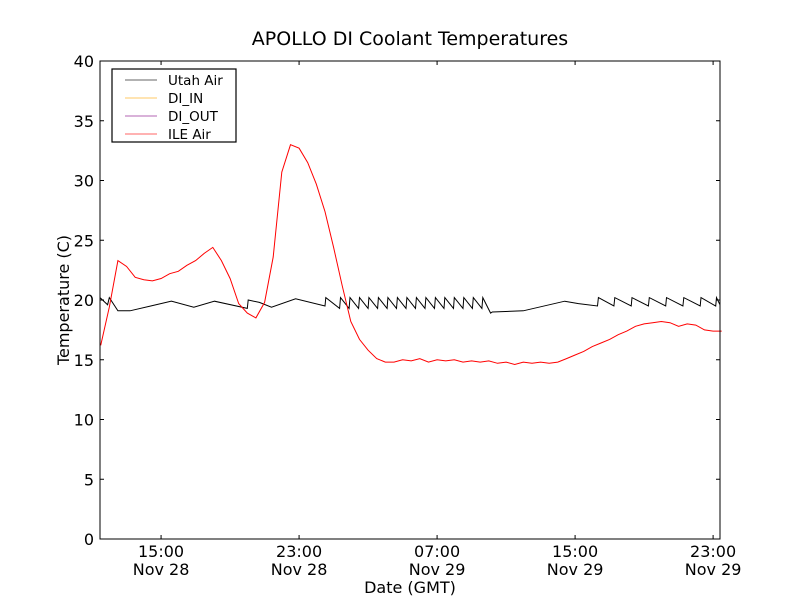 The height and width of the screenshot is (604, 800). Describe the element at coordinates (84, 420) in the screenshot. I see `y-tick-label: 10` at that location.